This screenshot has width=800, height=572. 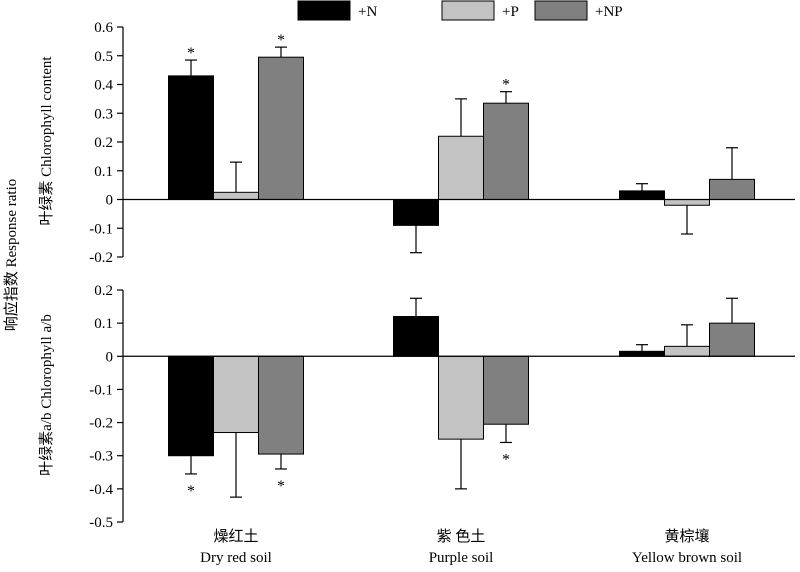 What do you see at coordinates (101, 457) in the screenshot?
I see `y-tick-label: -0.3` at bounding box center [101, 457].